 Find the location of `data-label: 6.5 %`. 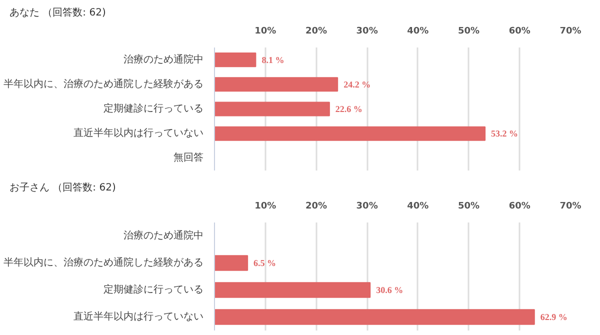

data-label: 6.5 % is located at coordinates (265, 263).